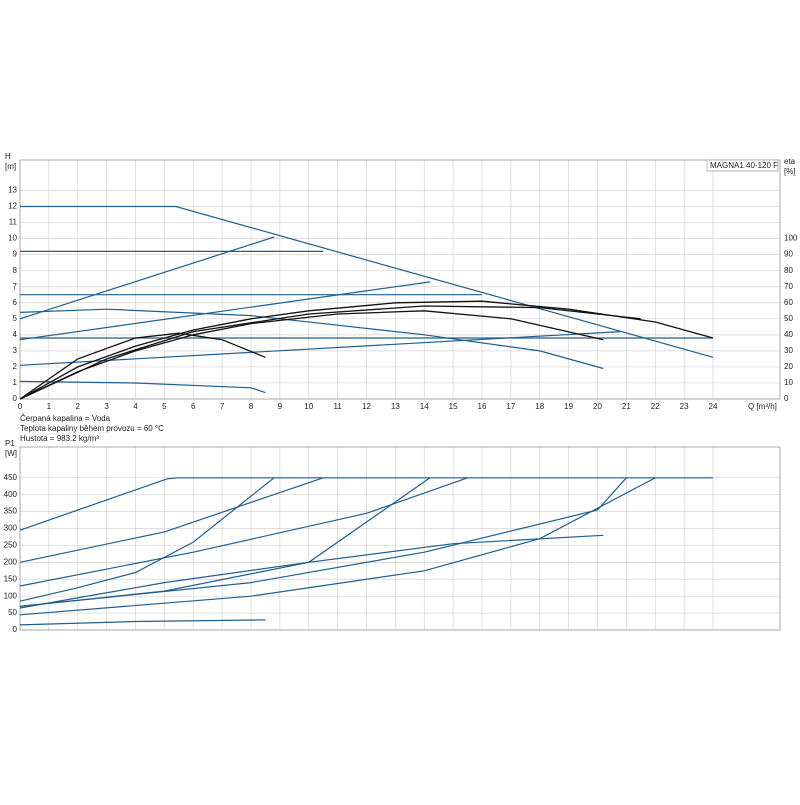 The height and width of the screenshot is (805, 800). I want to click on x-tick-label: 18, so click(539, 406).